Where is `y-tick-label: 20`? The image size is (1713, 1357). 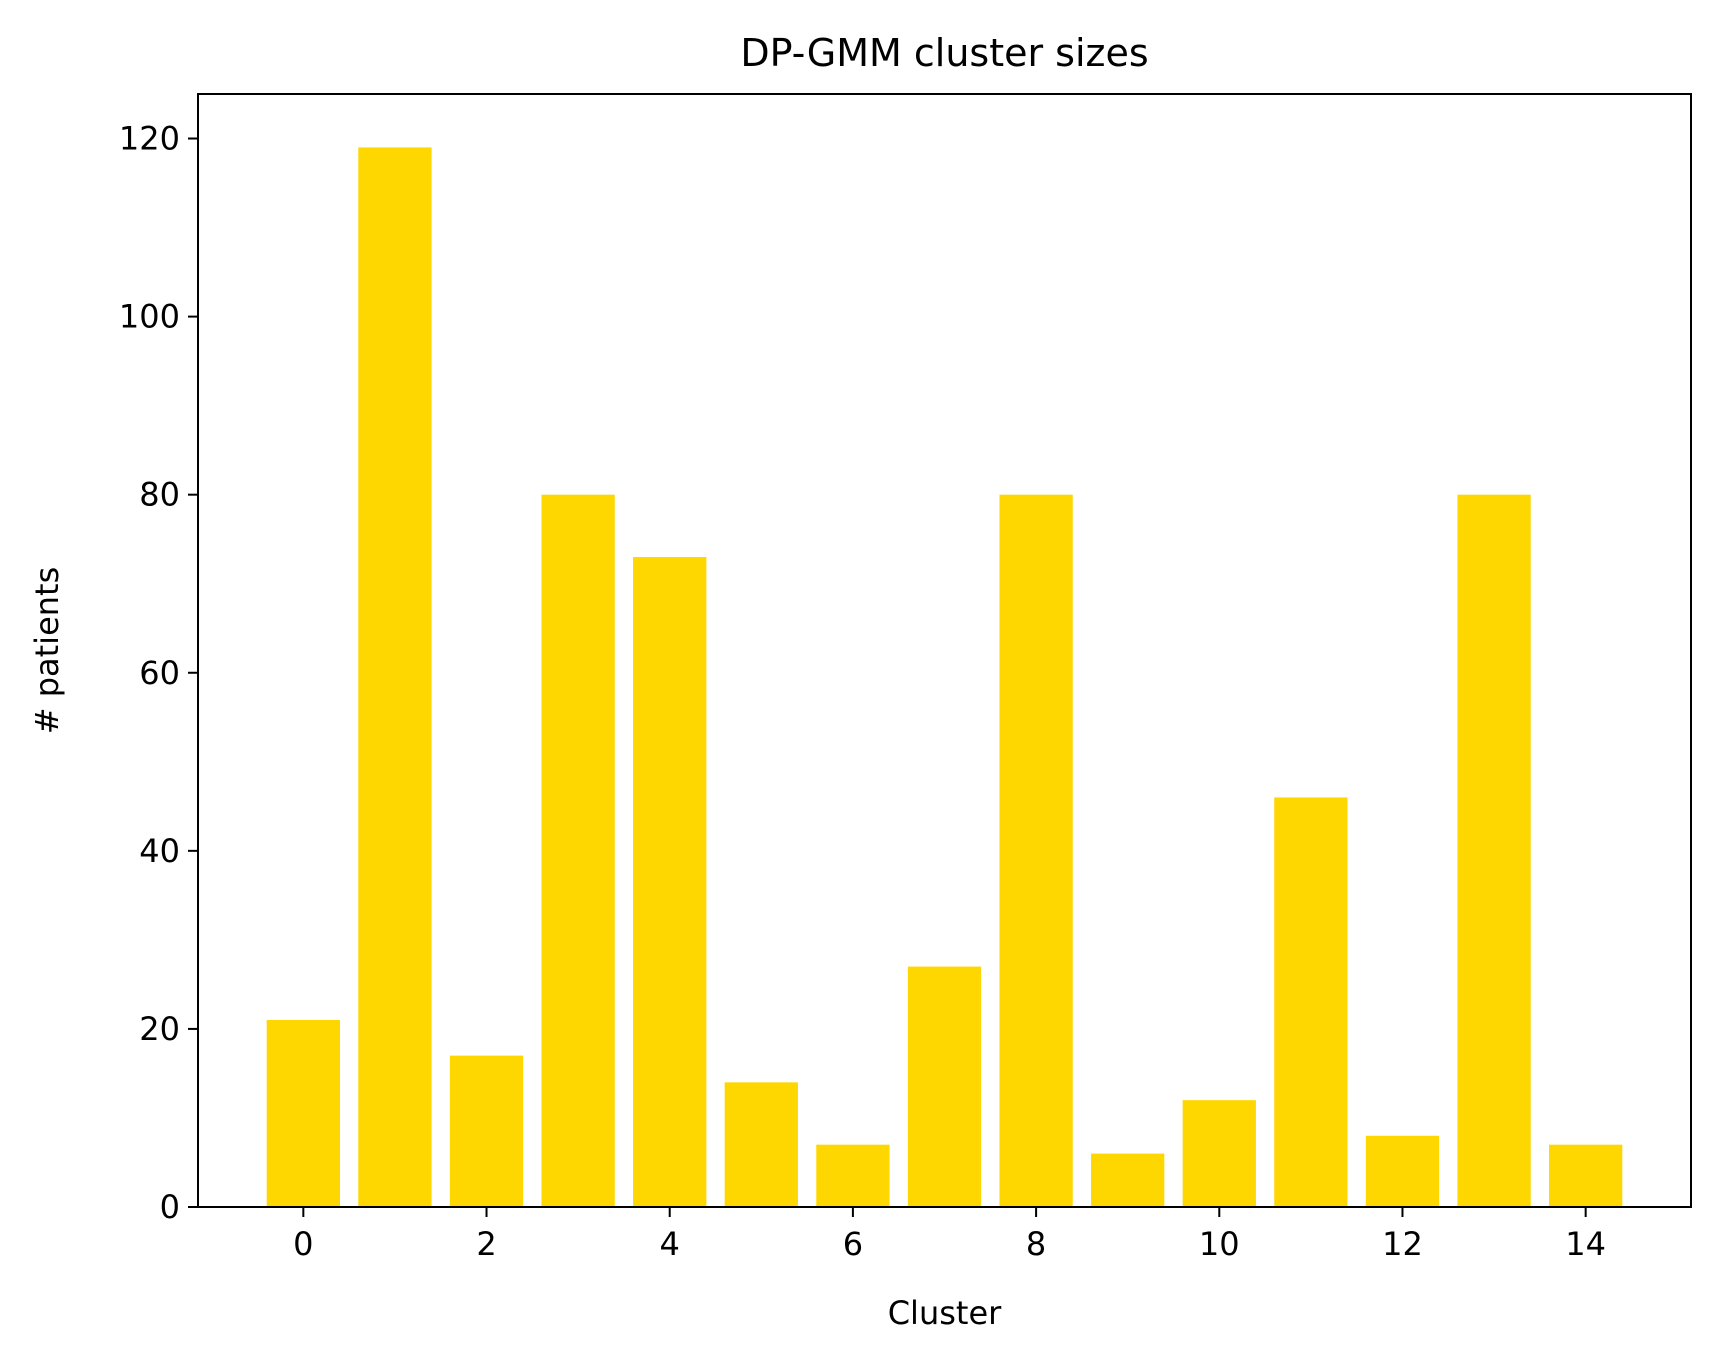
y-tick-label: 20 is located at coordinates (159, 1029).